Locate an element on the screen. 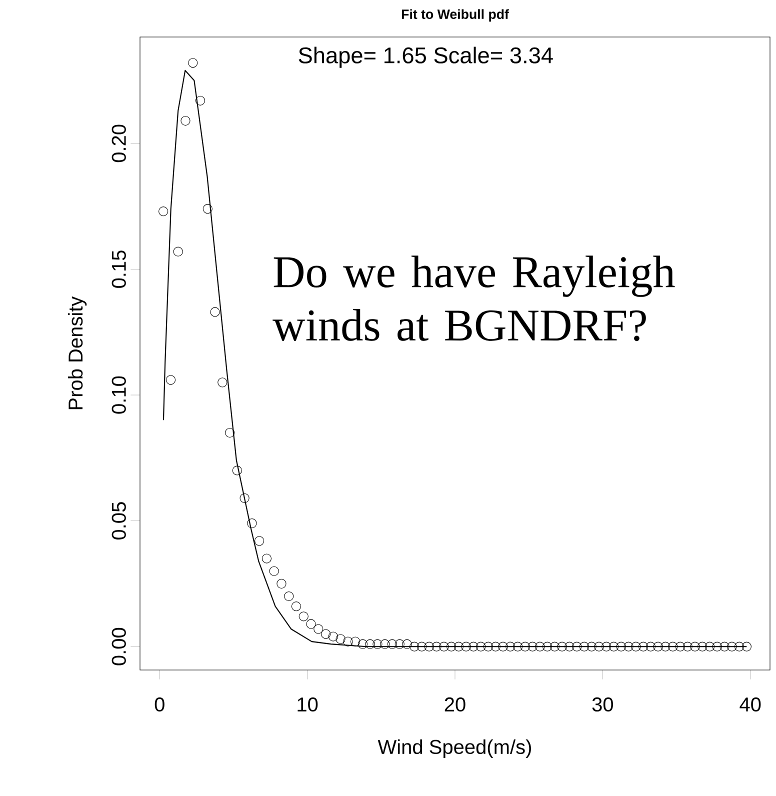 The height and width of the screenshot is (796, 776). x-axis-title: Wind Speed(m/s) is located at coordinates (454, 748).